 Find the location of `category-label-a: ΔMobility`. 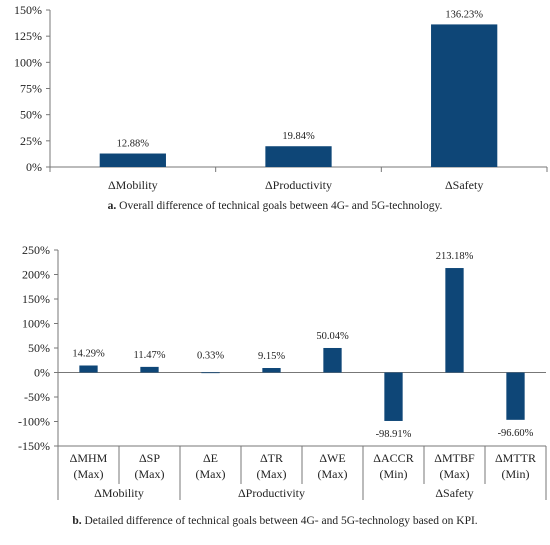

category-label-a: ΔMobility is located at coordinates (133, 185).